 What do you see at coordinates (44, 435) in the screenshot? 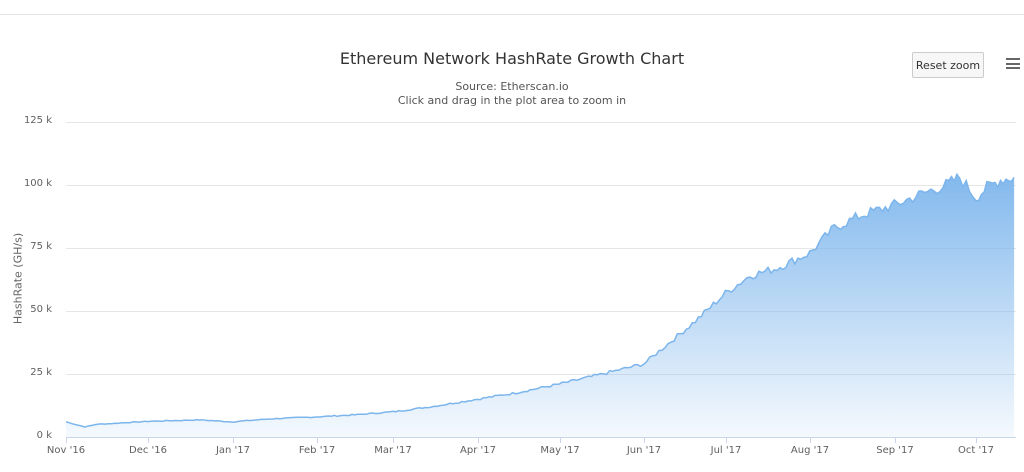
I see `y-tick-label: 0 k` at bounding box center [44, 435].